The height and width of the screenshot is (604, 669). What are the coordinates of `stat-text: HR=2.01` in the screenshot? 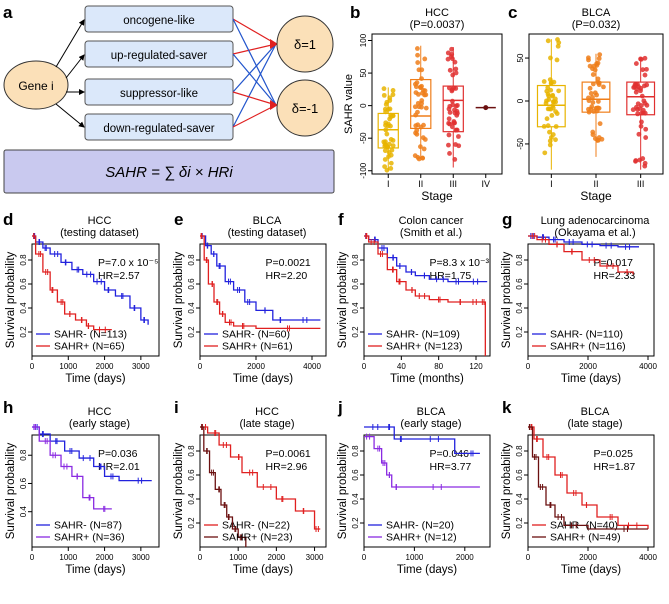 It's located at (119, 467).